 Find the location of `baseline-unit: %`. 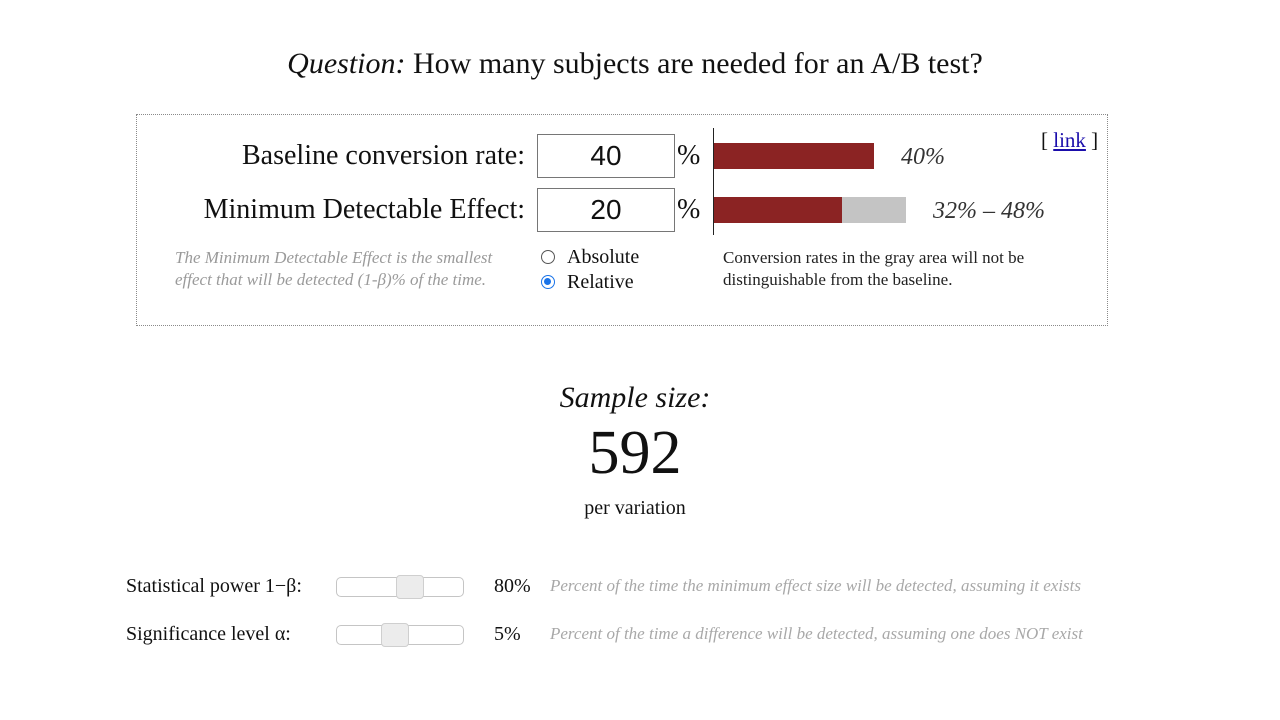

baseline-unit: % is located at coordinates (689, 155).